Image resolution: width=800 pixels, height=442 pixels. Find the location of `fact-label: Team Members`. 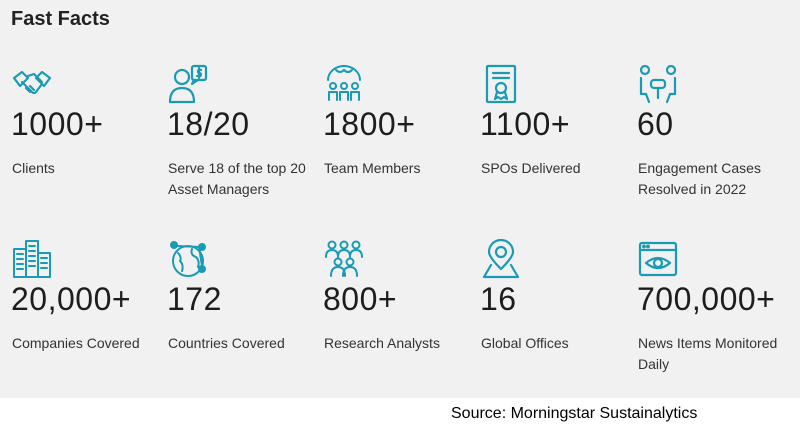

fact-label: Team Members is located at coordinates (402, 168).